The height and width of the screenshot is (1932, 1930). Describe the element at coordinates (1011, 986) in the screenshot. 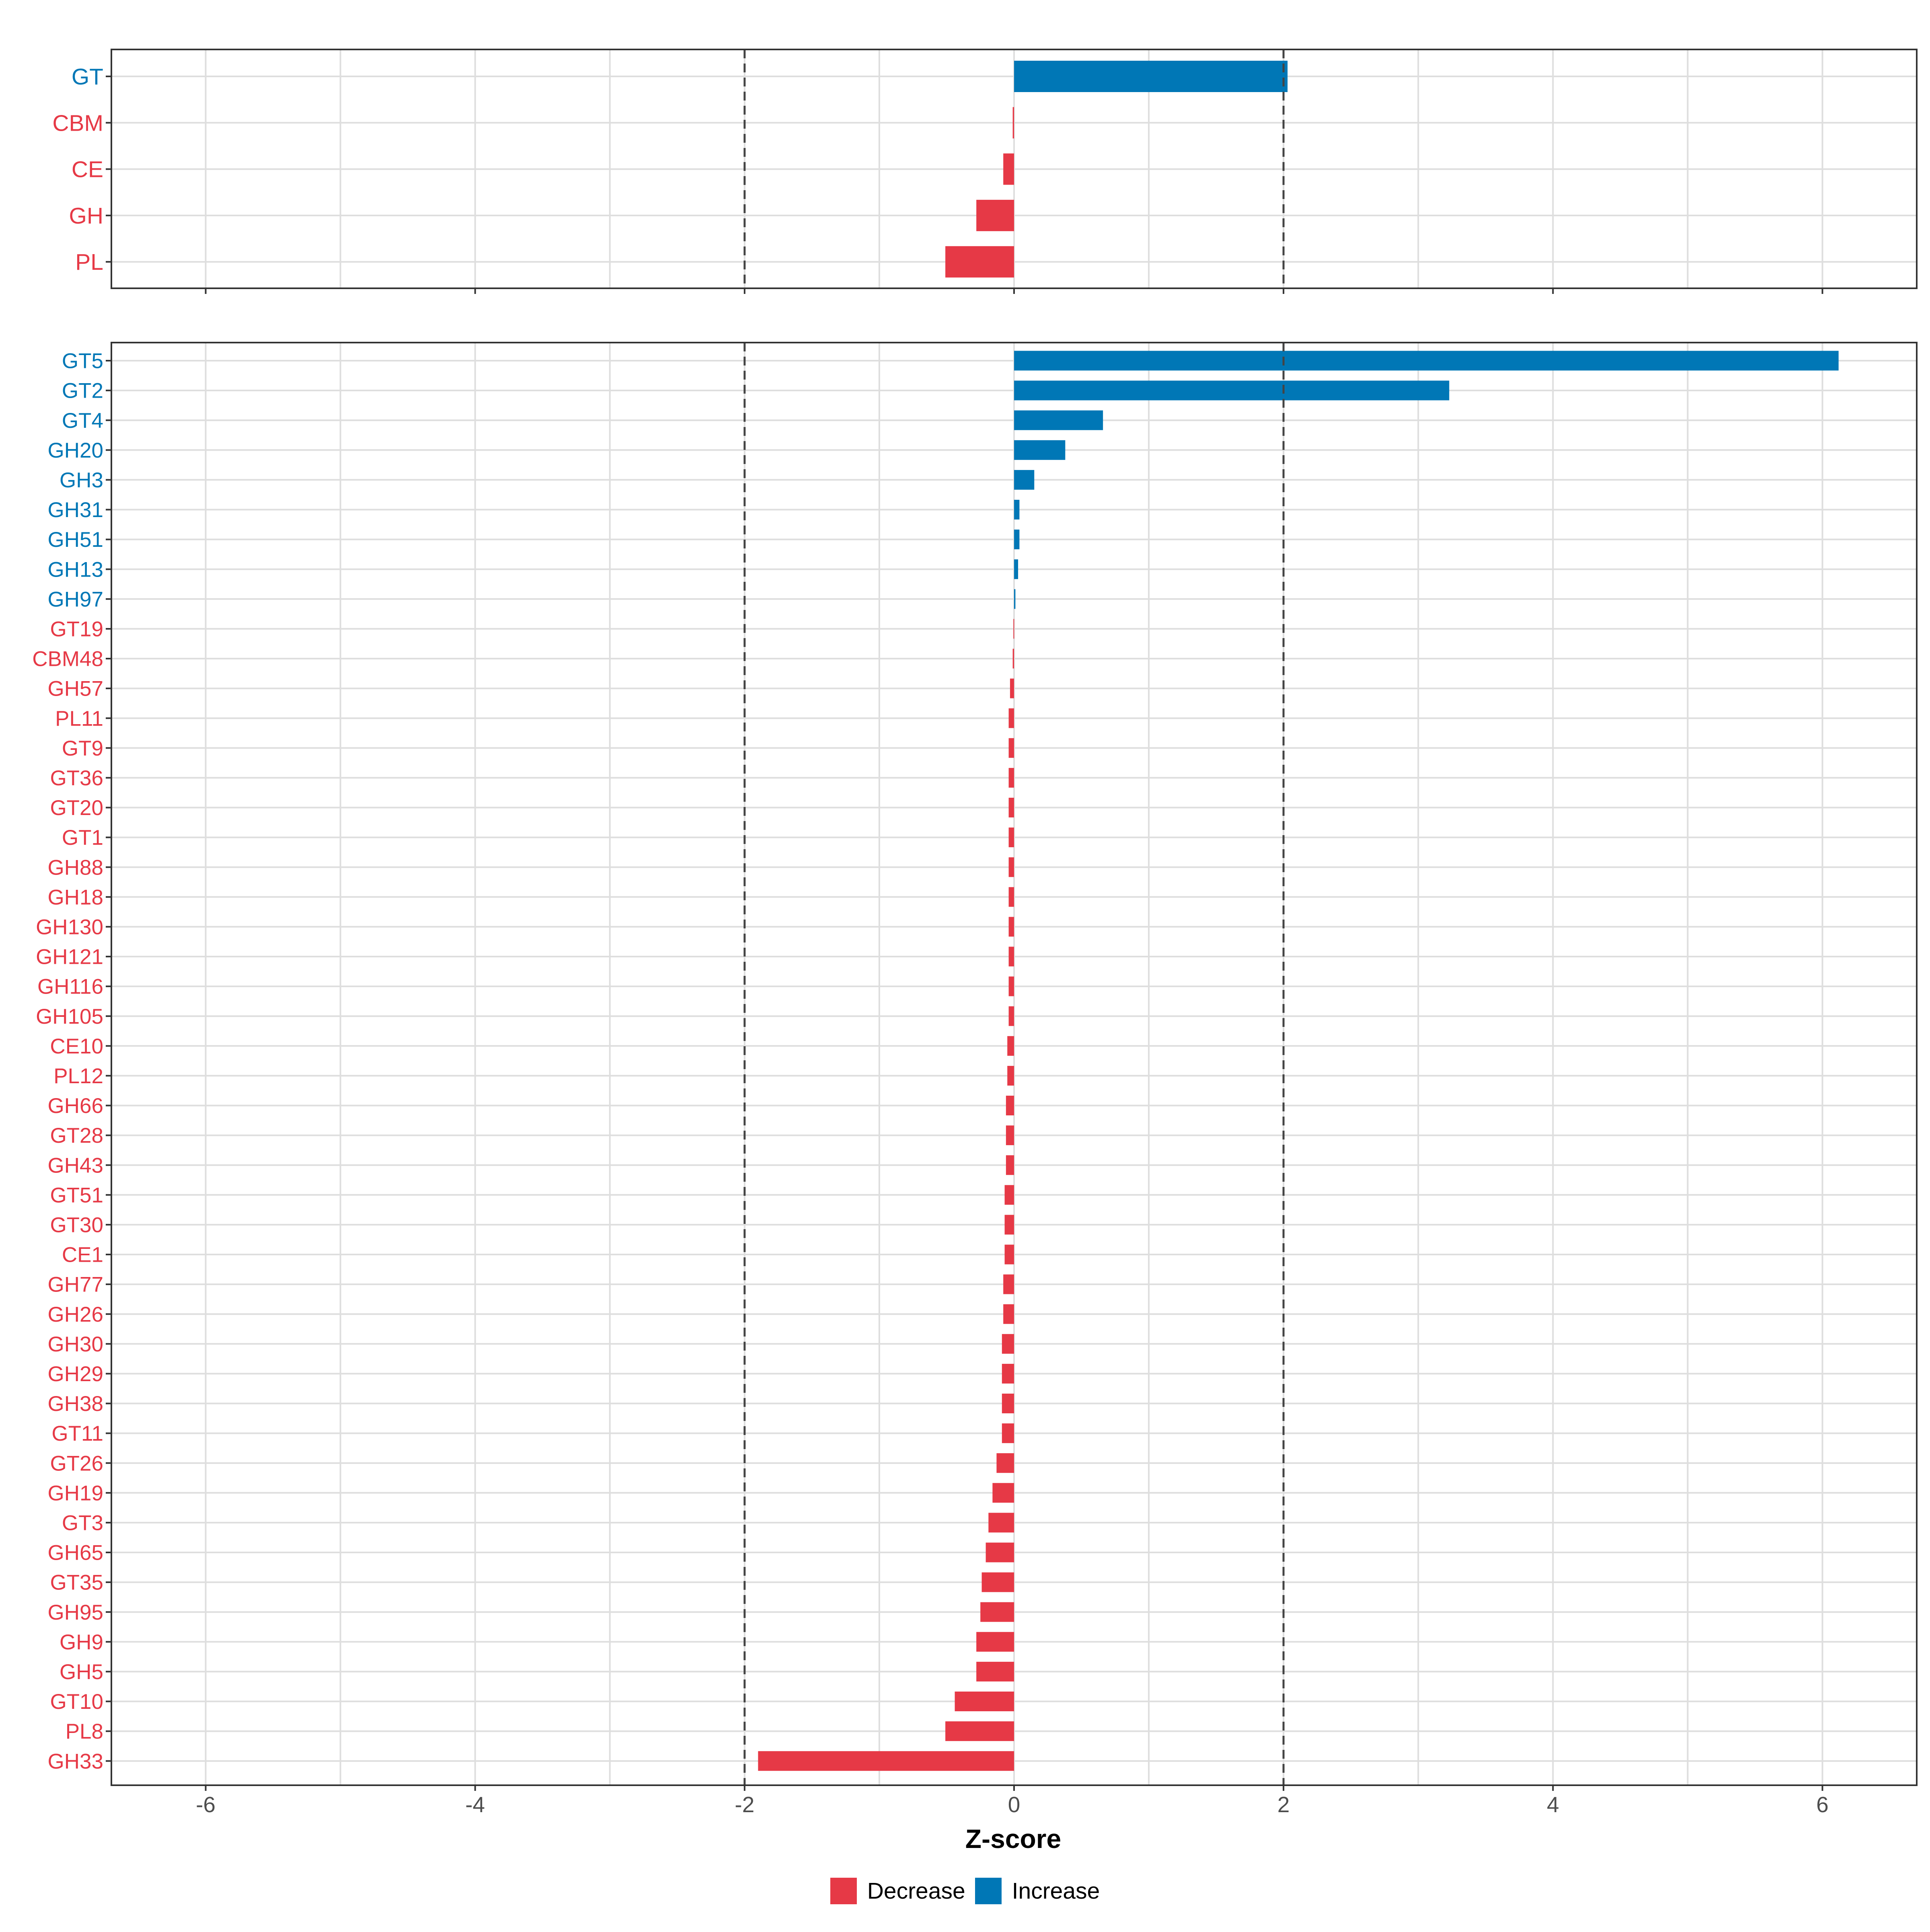

I see `bar-gh116` at that location.